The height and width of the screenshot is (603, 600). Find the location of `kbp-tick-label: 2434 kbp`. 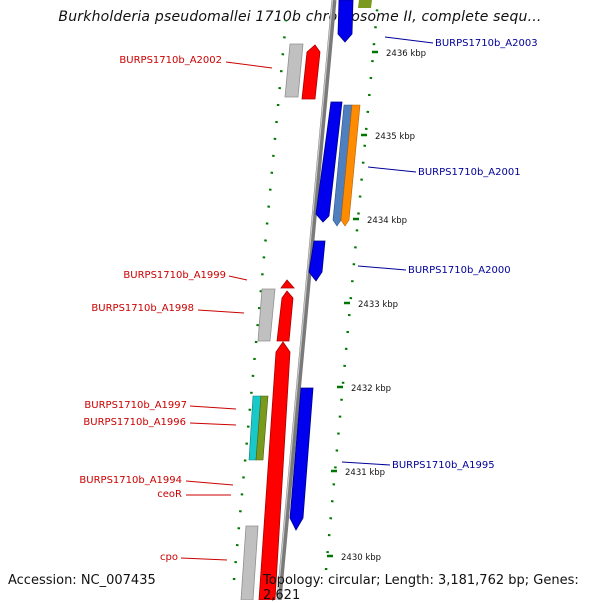

kbp-tick-label: 2434 kbp is located at coordinates (387, 221).